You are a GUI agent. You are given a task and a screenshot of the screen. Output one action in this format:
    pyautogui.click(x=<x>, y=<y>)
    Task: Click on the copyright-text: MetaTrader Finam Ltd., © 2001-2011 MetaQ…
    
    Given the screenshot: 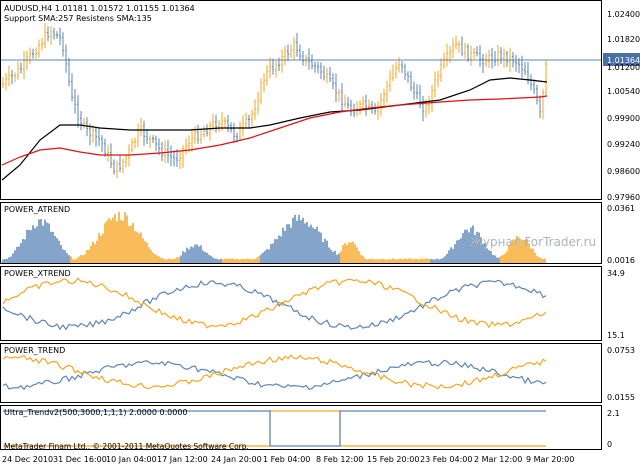 What is the action you would take?
    pyautogui.click(x=126, y=446)
    